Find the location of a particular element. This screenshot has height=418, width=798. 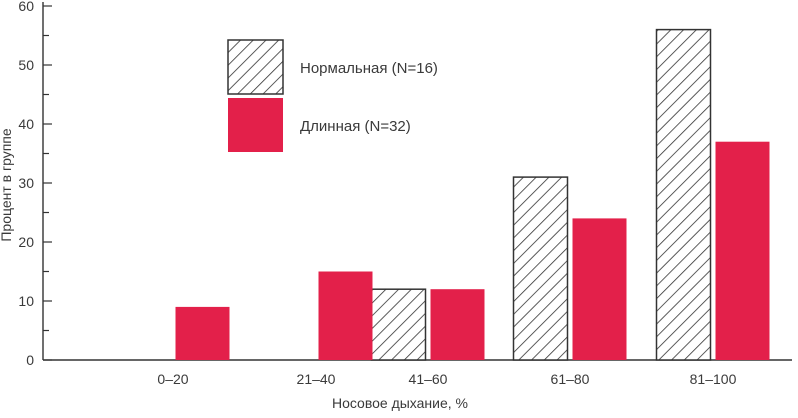

y-tick-label: 40 is located at coordinates (26, 124).